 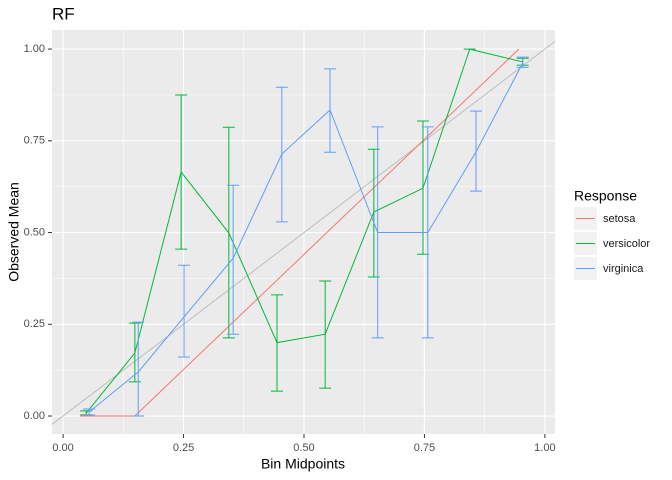 I want to click on x-tick-label: 0.00, so click(x=62, y=448).